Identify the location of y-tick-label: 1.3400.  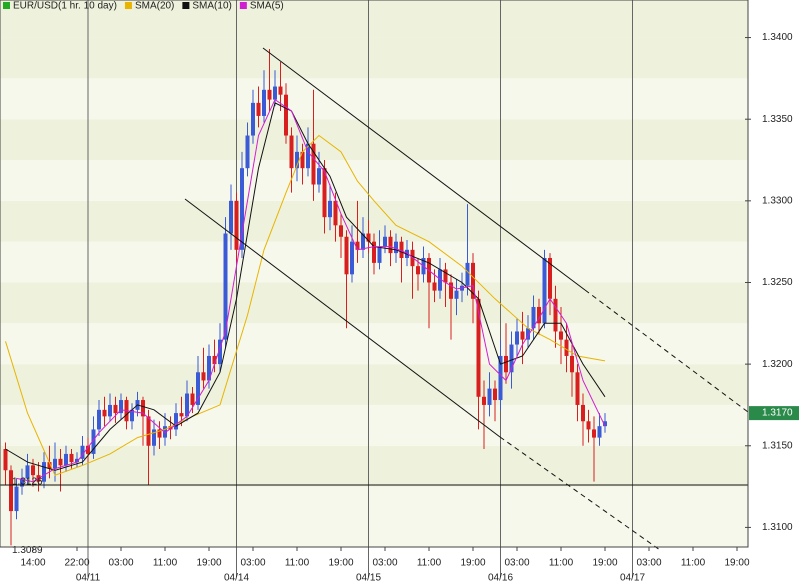
(777, 37).